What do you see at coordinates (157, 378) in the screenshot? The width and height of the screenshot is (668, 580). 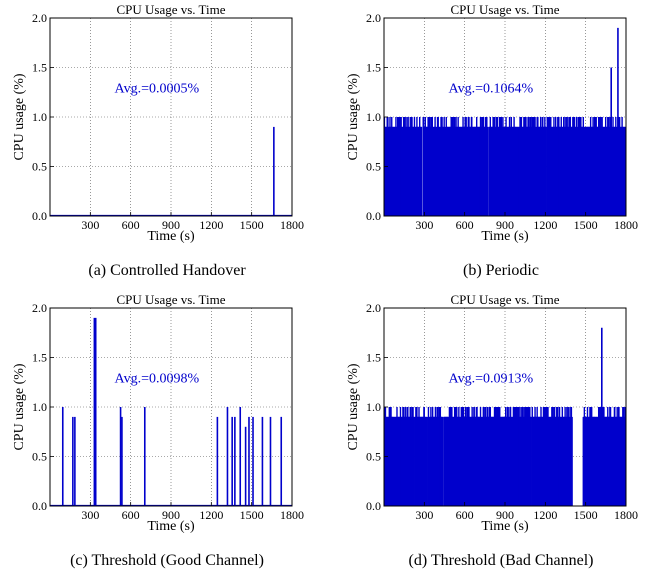 I see `average-annotation: Avg.=0.0098%` at bounding box center [157, 378].